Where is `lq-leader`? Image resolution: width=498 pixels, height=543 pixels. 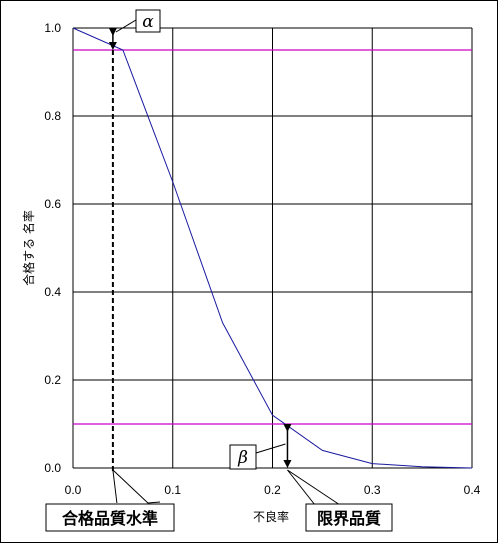 lq-leader is located at coordinates (301, 487).